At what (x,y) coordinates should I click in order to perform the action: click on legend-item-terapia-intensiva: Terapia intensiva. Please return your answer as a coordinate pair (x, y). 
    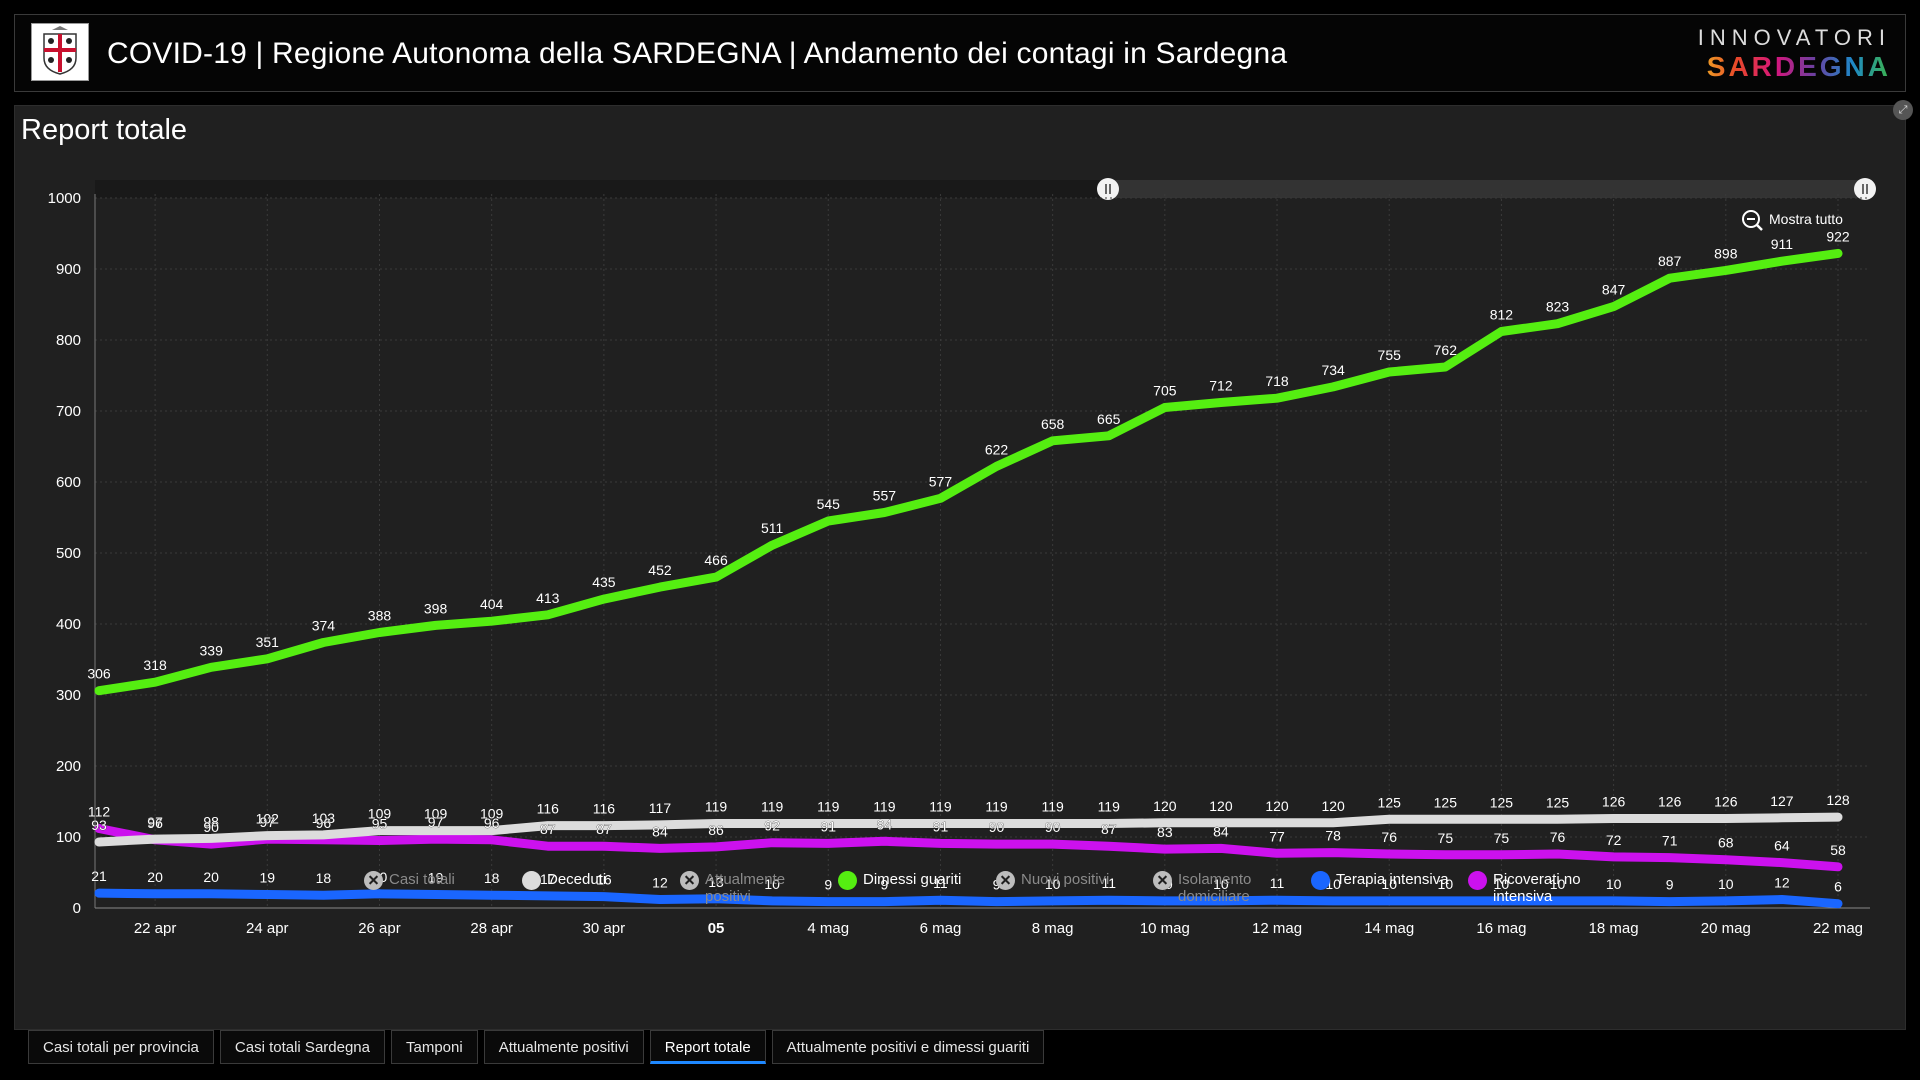
    Looking at the image, I should click on (1380, 880).